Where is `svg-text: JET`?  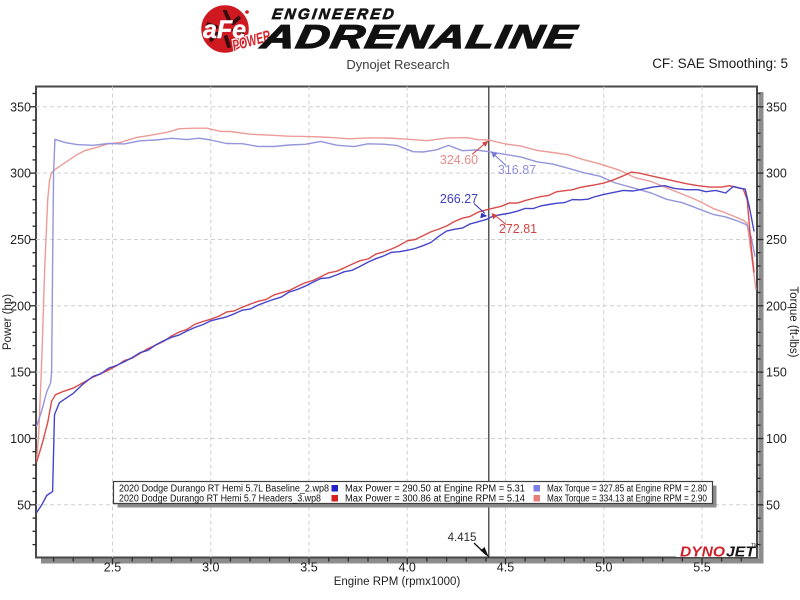 svg-text: JET is located at coordinates (741, 552).